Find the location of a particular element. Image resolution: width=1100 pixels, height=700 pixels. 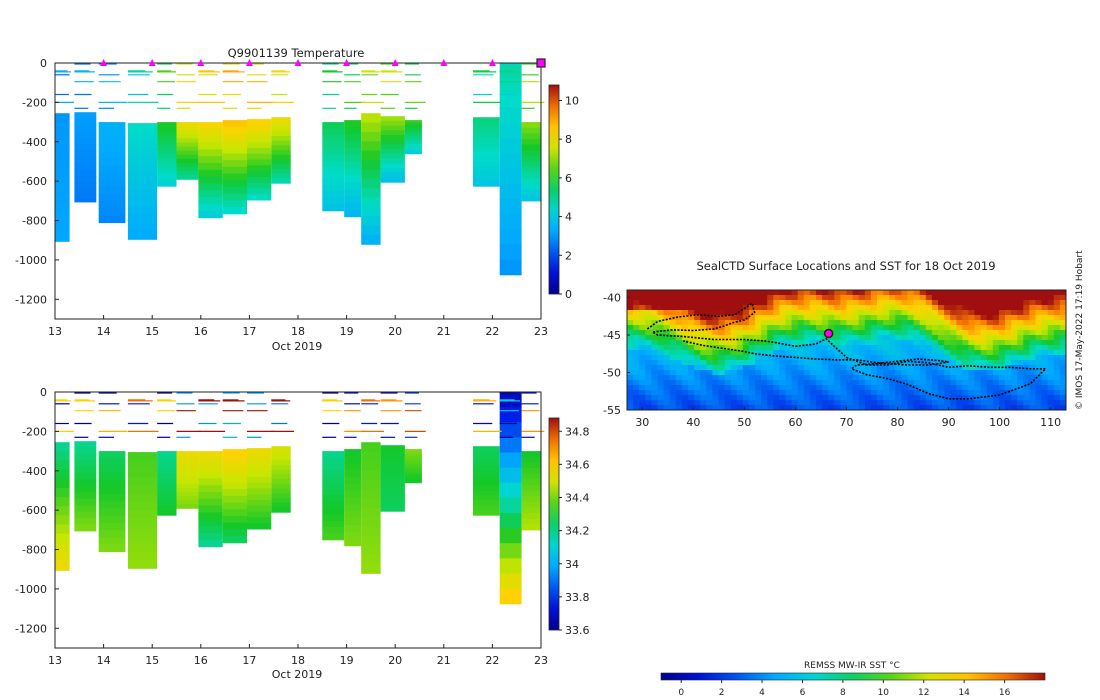

temp-profile-1-cell is located at coordinates (85, 154).